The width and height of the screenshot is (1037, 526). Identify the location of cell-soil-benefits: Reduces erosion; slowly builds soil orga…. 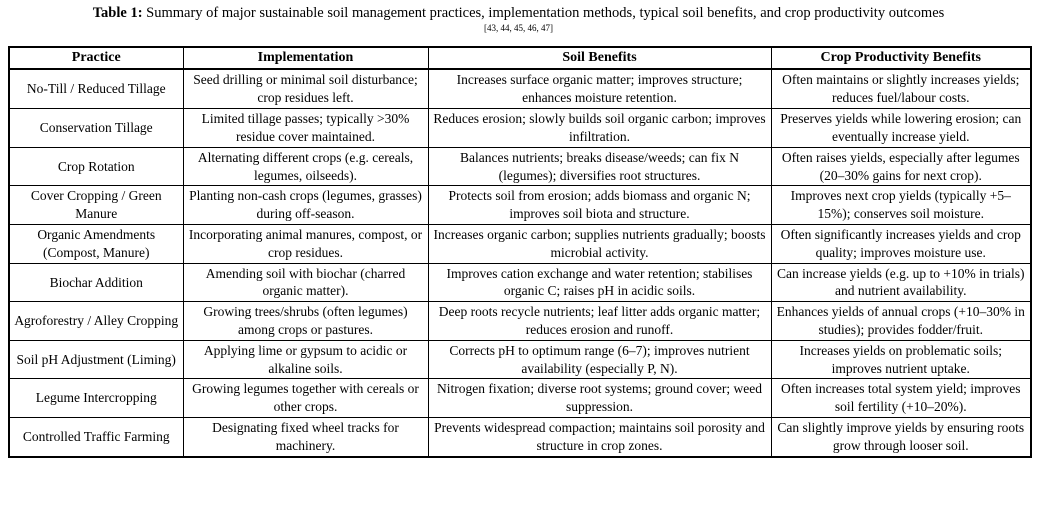
(599, 128).